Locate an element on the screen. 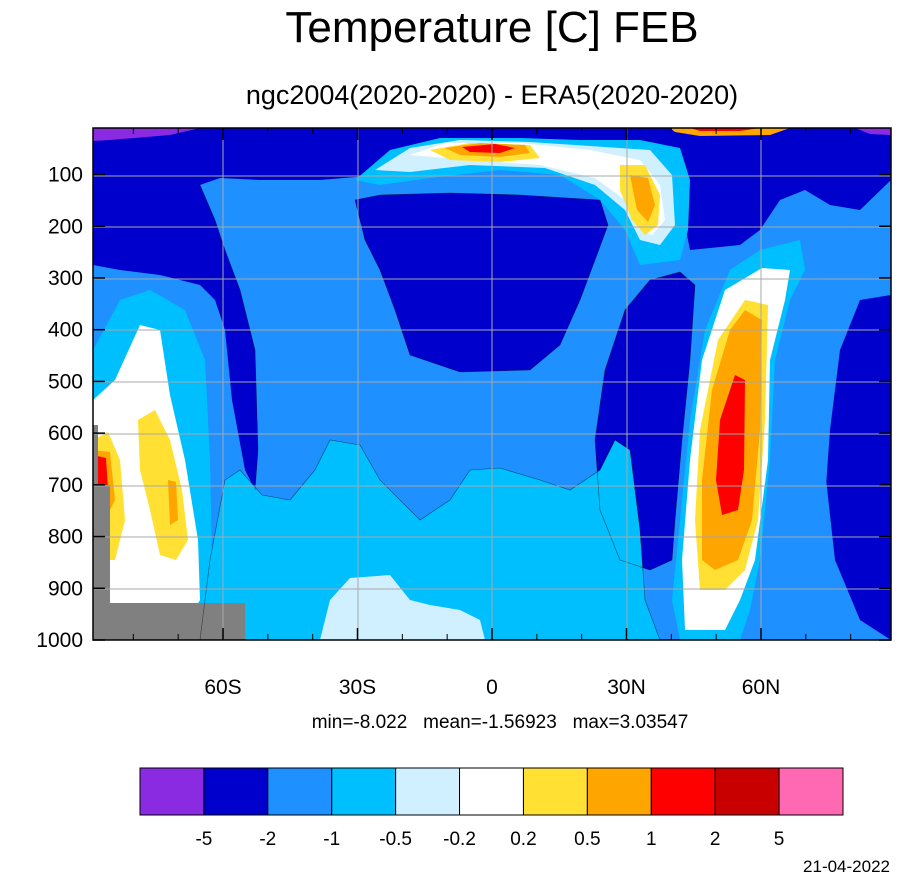 The image size is (901, 882). contour-band-upper-white is located at coordinates (537, 189).